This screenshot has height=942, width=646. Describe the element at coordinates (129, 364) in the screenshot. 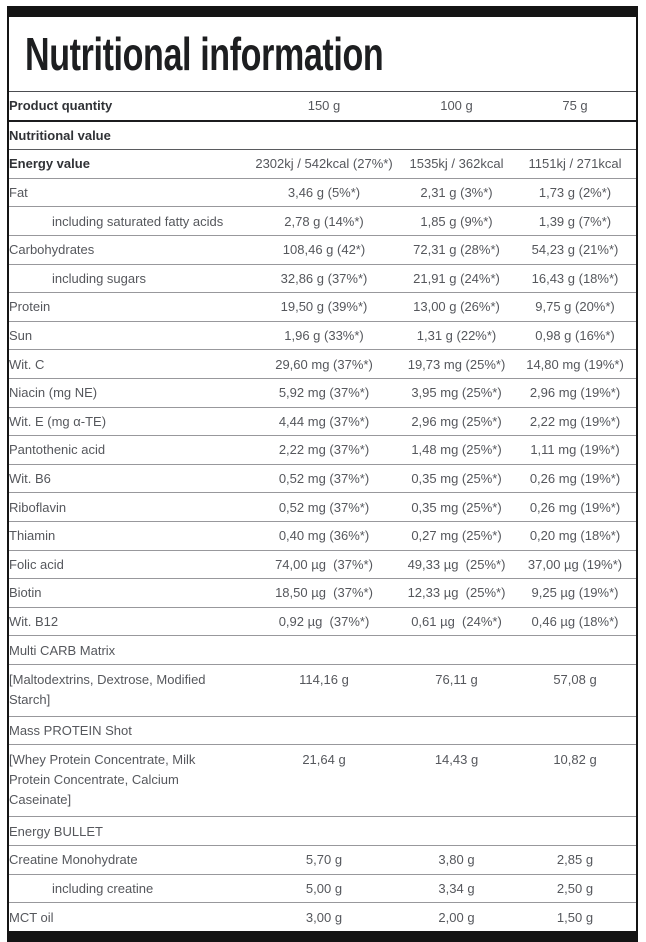

I see `row-label: Wit. C` at that location.